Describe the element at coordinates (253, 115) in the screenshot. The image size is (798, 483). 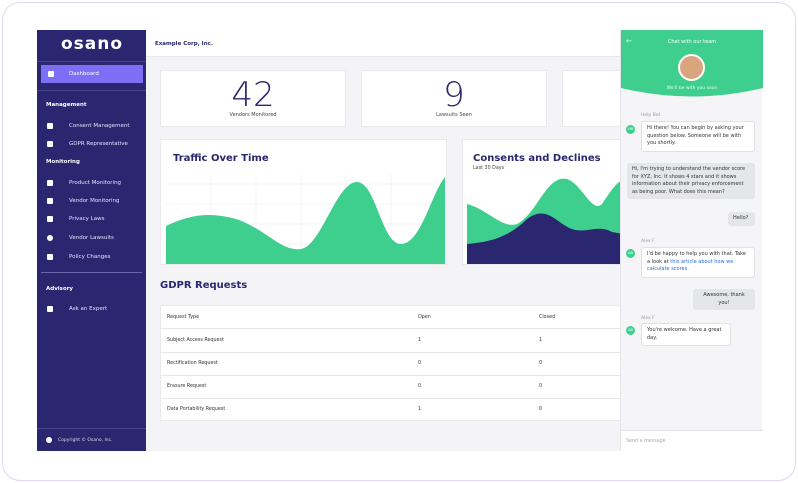
I see `stat-label: Vendors Monitored` at that location.